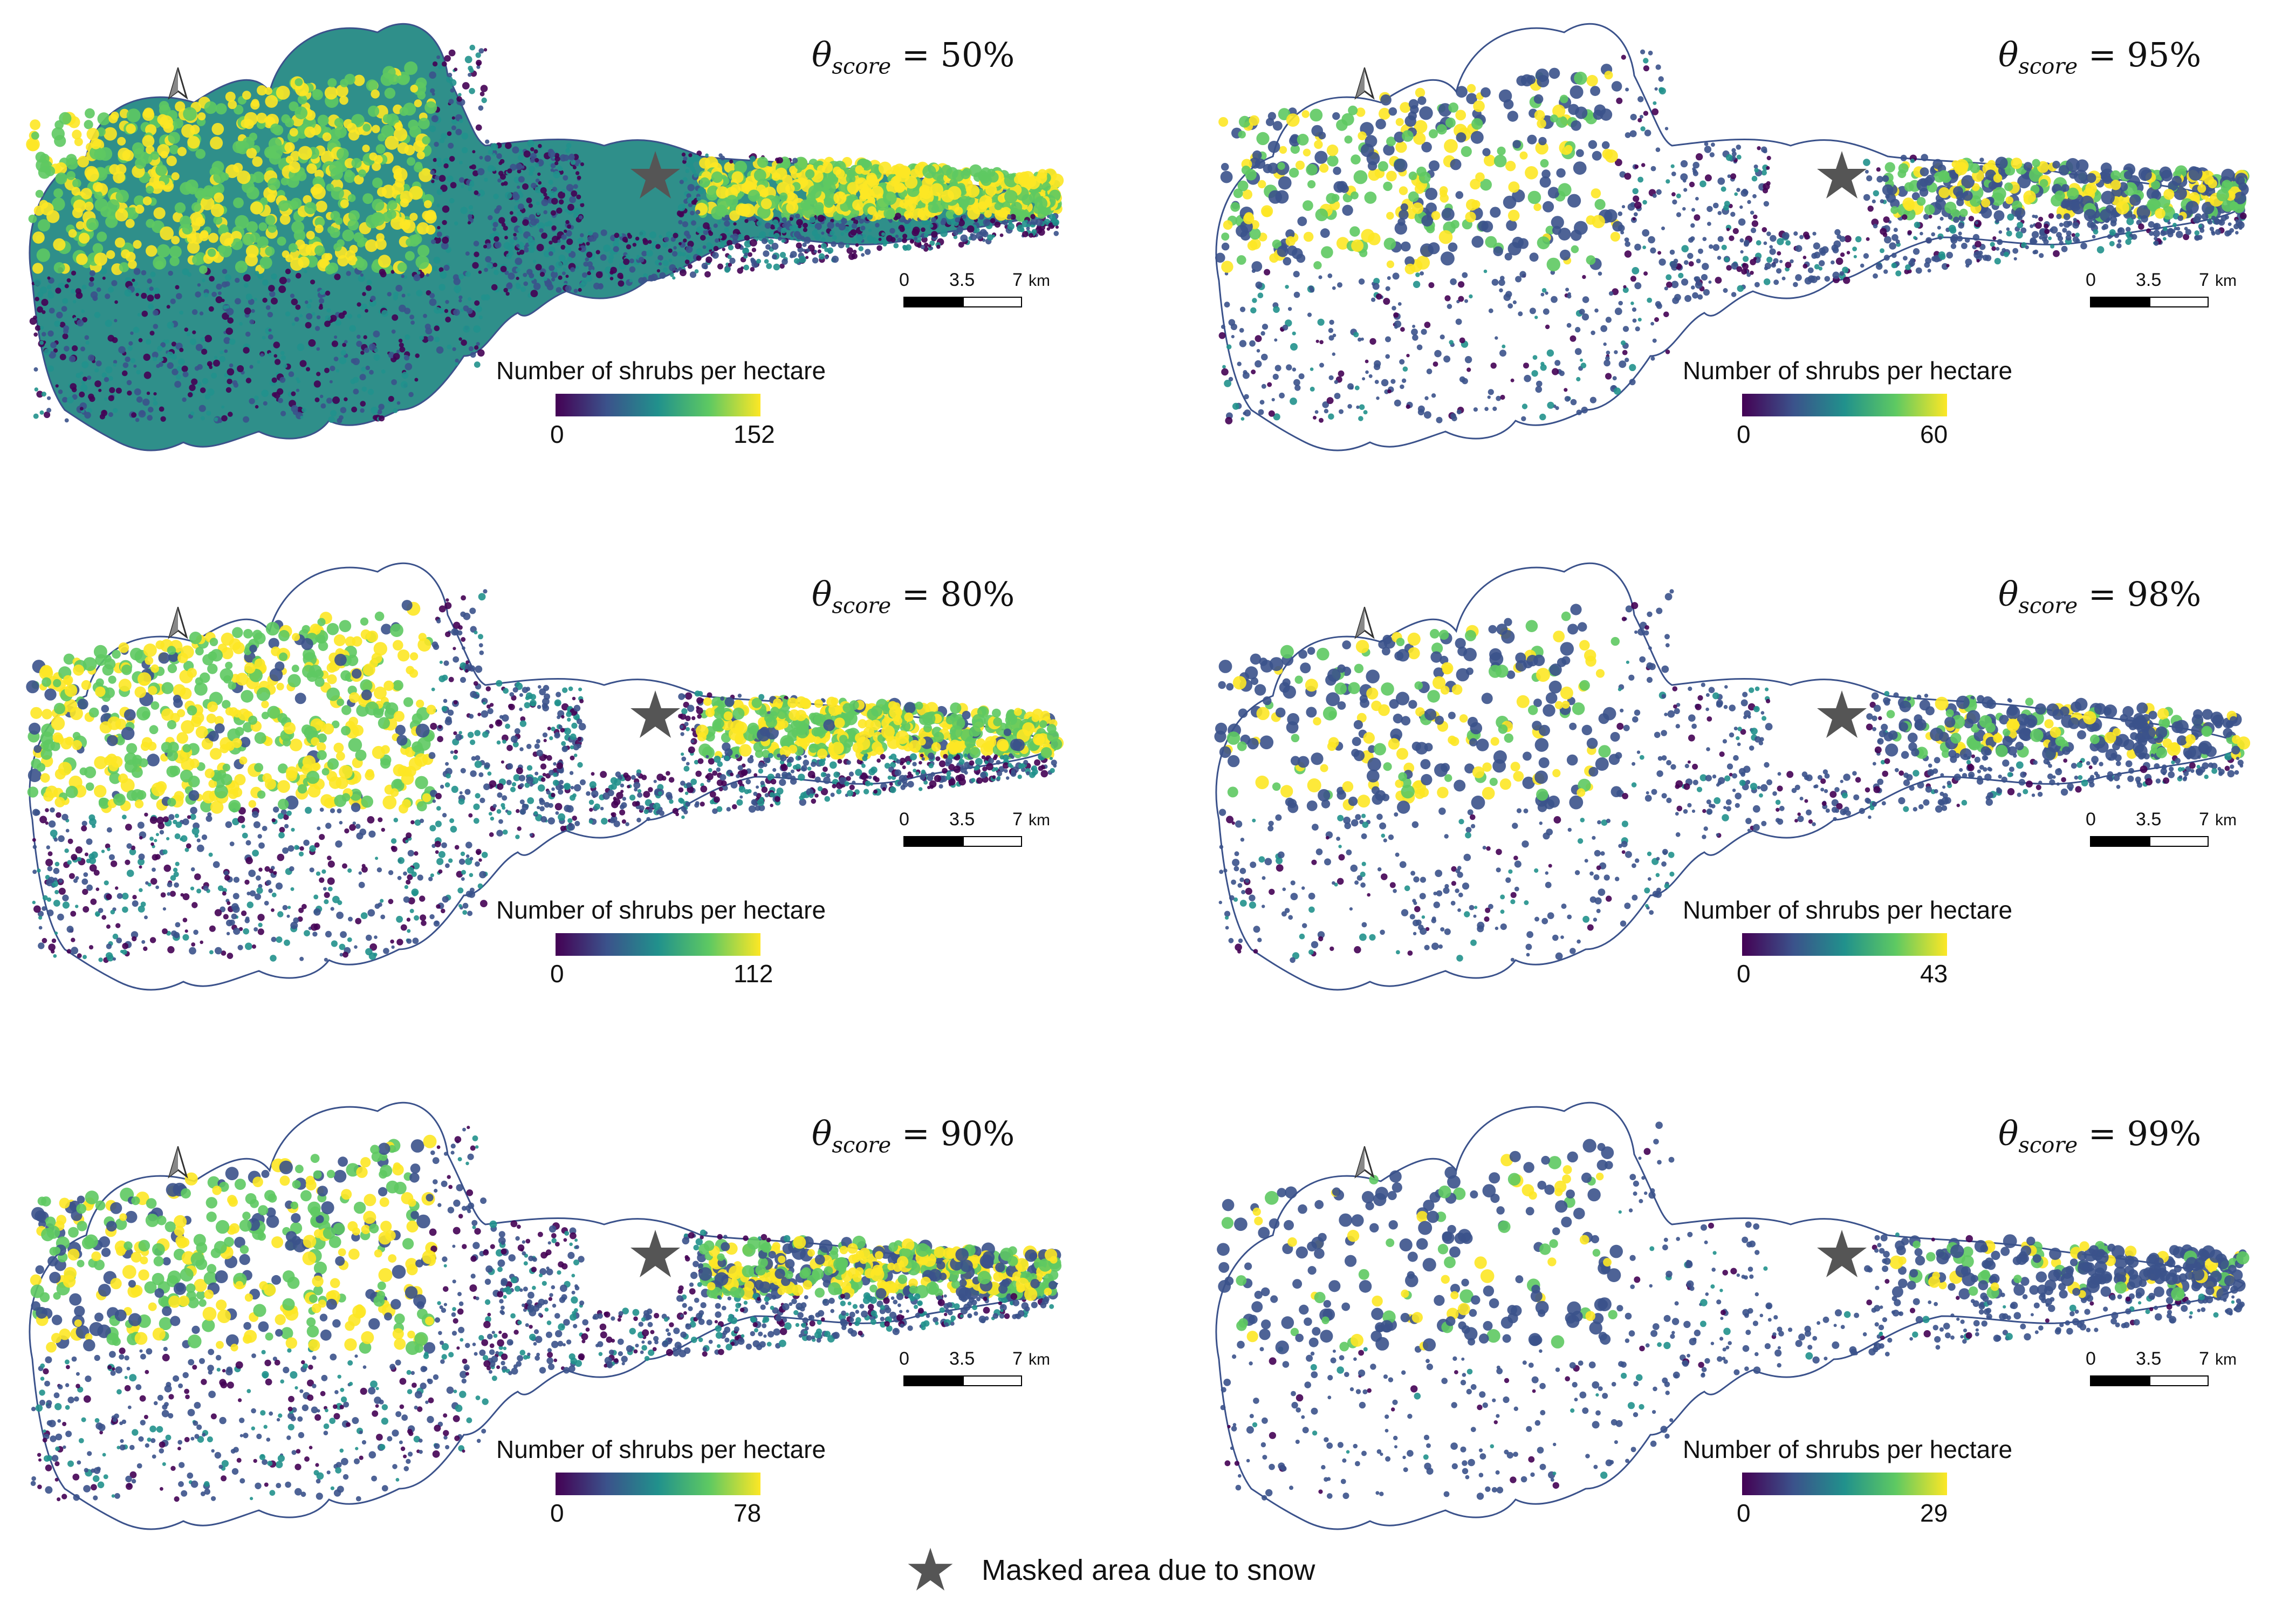  I want to click on color-legend: Number of shrubs per hectare 0 112, so click(685, 949).